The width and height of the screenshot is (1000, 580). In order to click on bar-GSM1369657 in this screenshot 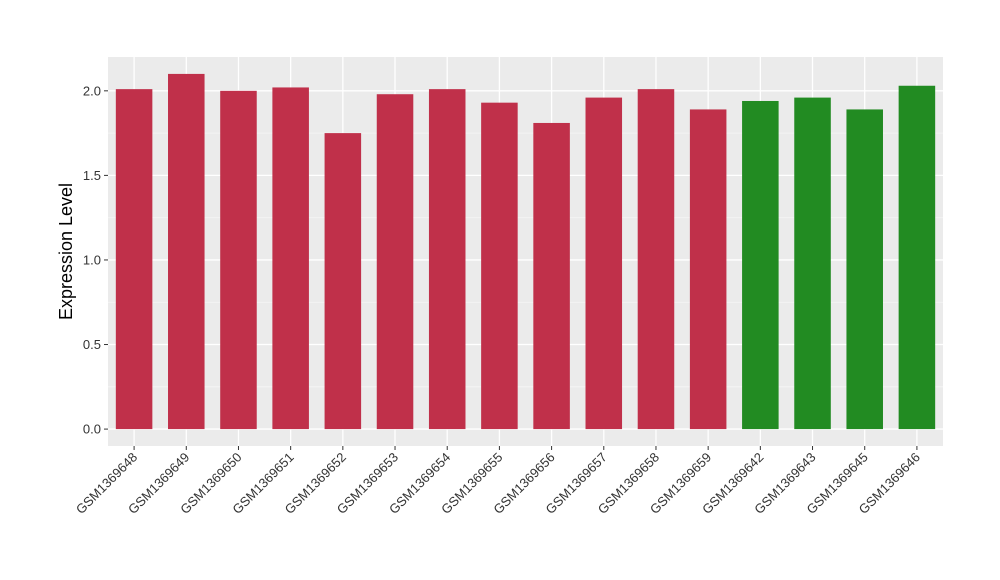, I will do `click(604, 263)`.